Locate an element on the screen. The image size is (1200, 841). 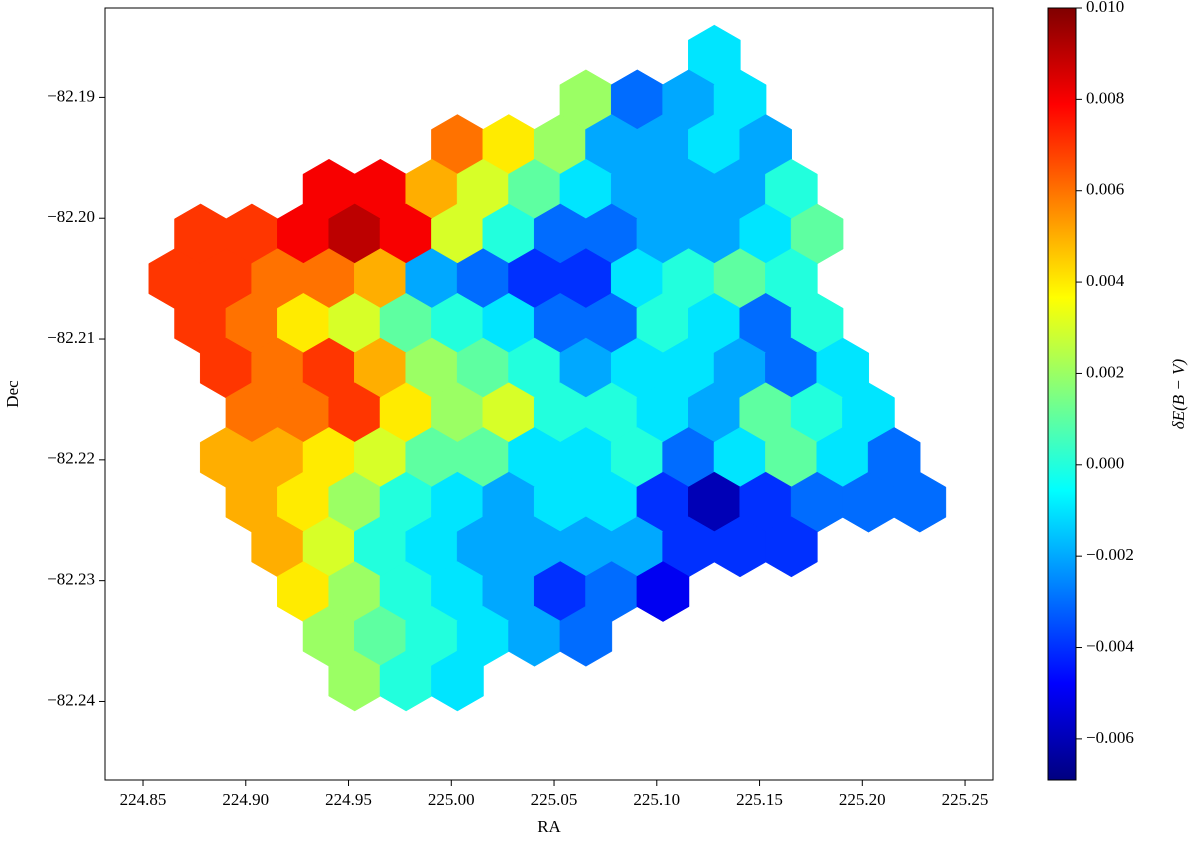
y-tick-label: −82.23 is located at coordinates (71, 579).